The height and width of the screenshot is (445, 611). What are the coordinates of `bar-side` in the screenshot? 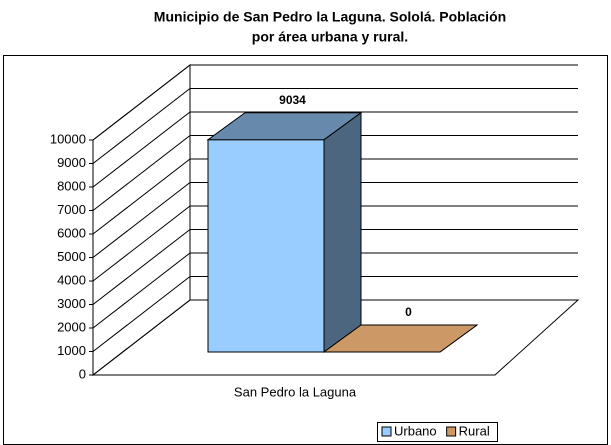 It's located at (342, 232).